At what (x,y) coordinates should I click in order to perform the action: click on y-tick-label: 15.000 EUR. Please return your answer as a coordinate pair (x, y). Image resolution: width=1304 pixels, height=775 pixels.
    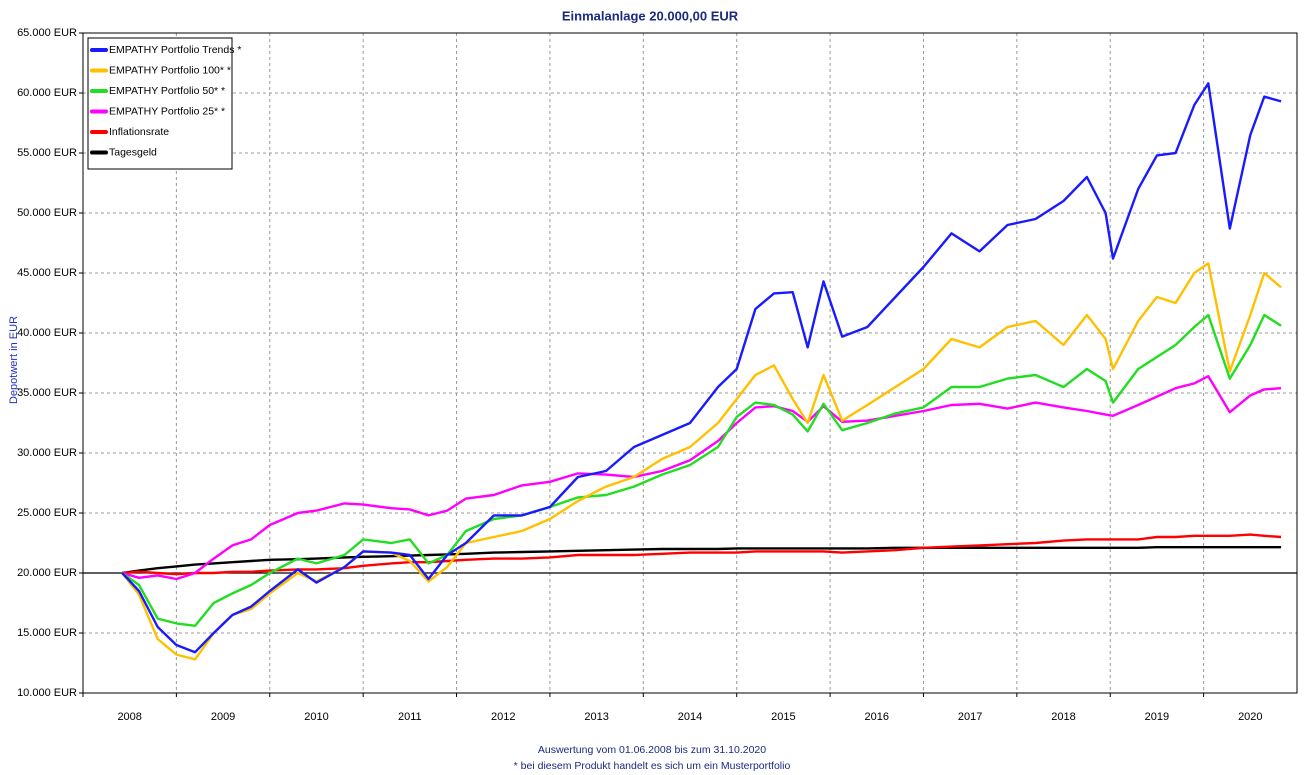
    Looking at the image, I should click on (47, 633).